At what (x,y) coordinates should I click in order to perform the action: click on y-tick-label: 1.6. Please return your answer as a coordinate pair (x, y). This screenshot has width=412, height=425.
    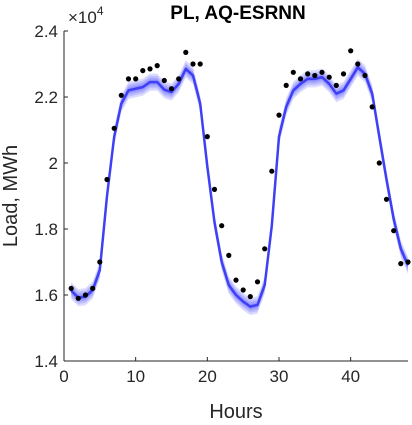
    Looking at the image, I should click on (46, 295).